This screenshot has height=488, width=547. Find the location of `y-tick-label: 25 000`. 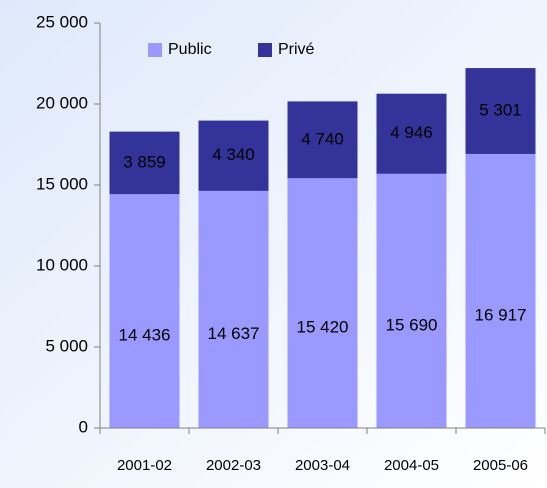

y-tick-label: 25 000 is located at coordinates (62, 21).